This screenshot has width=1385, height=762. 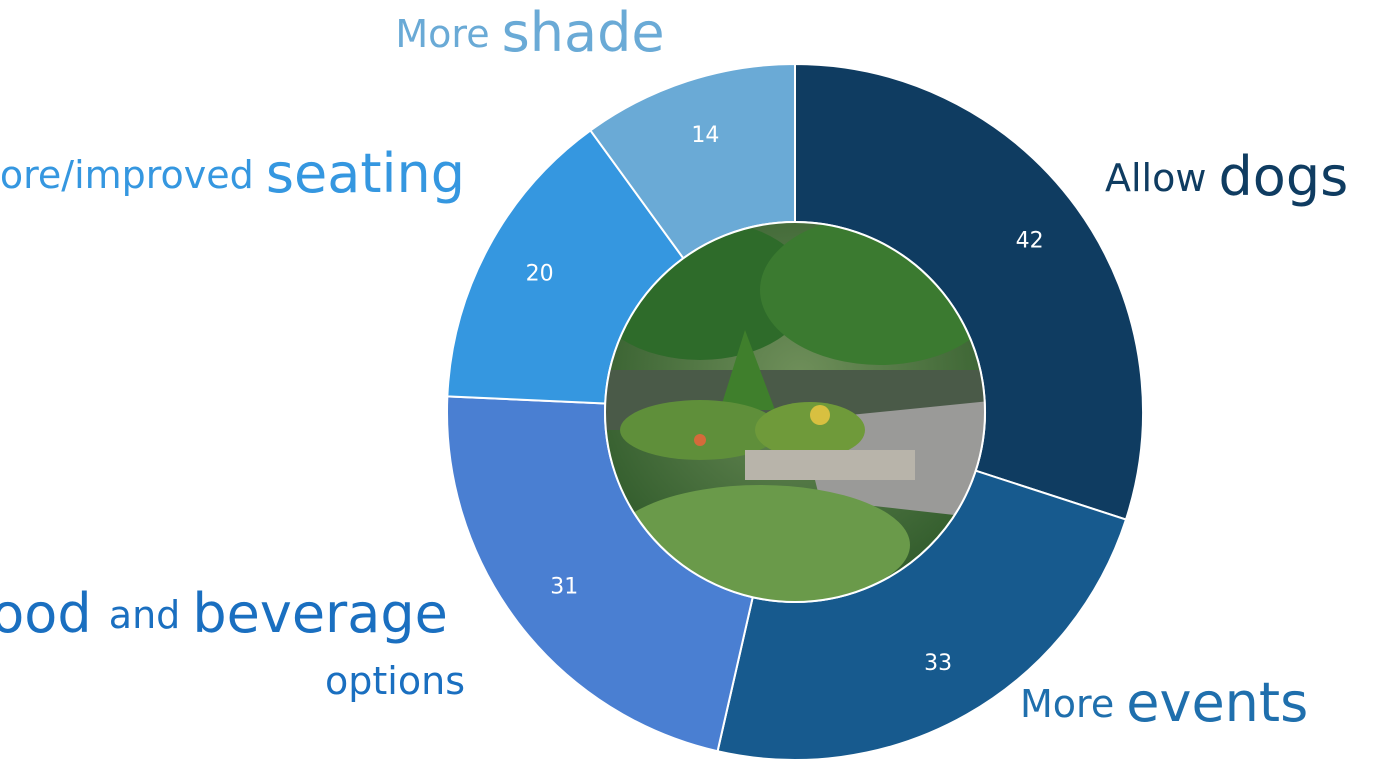 What do you see at coordinates (1217, 702) in the screenshot?
I see `label-word: events` at bounding box center [1217, 702].